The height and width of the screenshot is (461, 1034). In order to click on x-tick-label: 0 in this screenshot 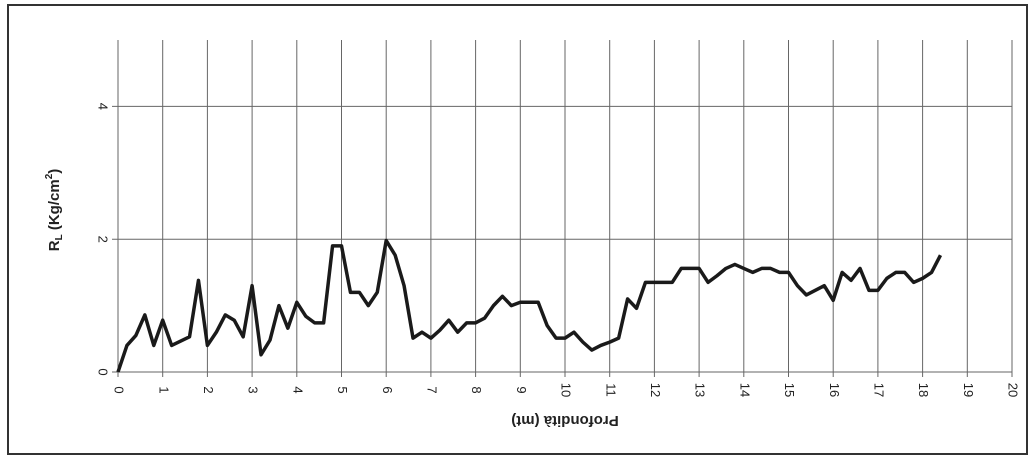, I will do `click(119, 389)`.